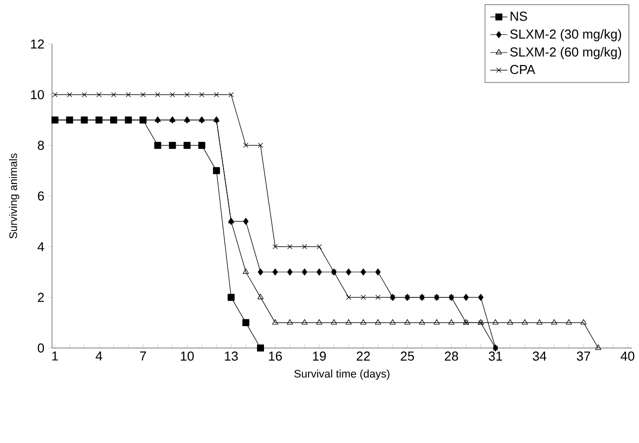 The height and width of the screenshot is (443, 639). I want to click on y-tick-label: 2, so click(41, 297).